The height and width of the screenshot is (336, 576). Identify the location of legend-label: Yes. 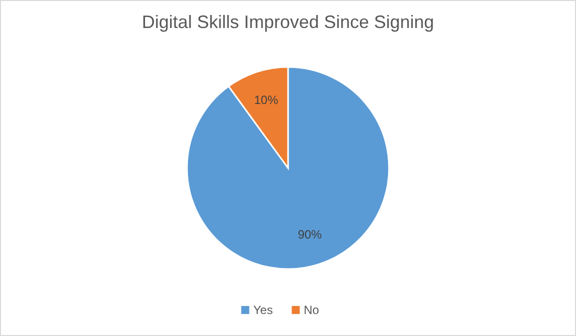
(263, 310).